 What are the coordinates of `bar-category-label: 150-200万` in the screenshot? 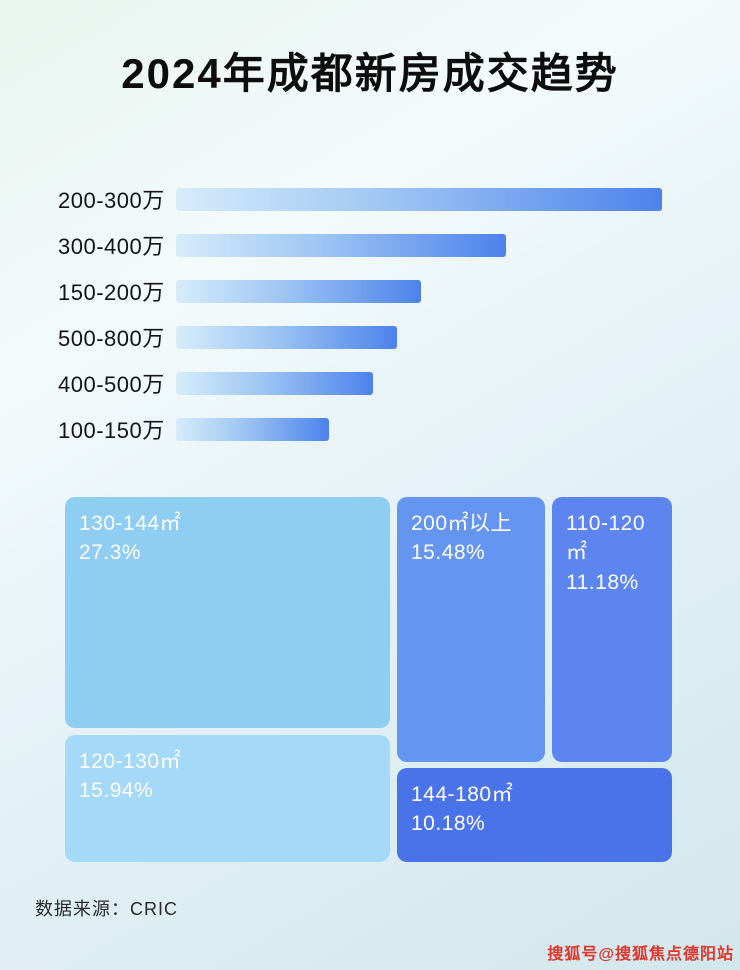 It's located at (111, 292).